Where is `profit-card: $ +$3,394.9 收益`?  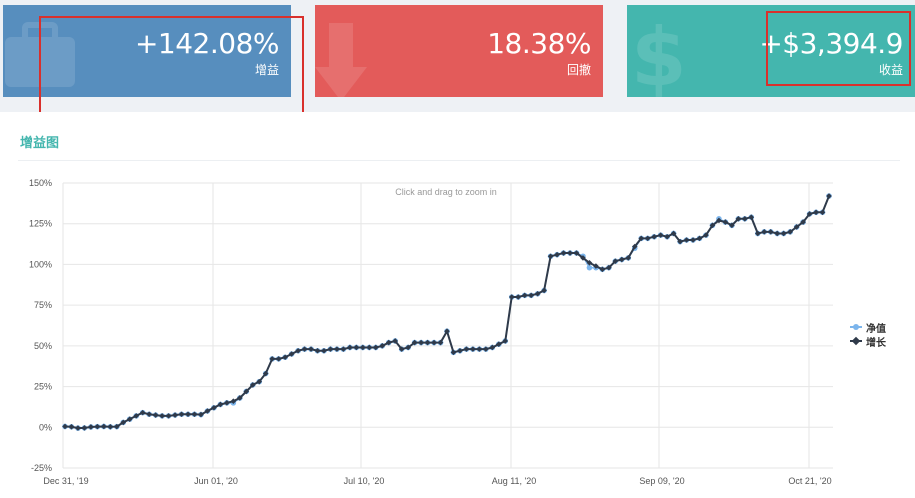 profit-card: $ +$3,394.9 收益 is located at coordinates (771, 51).